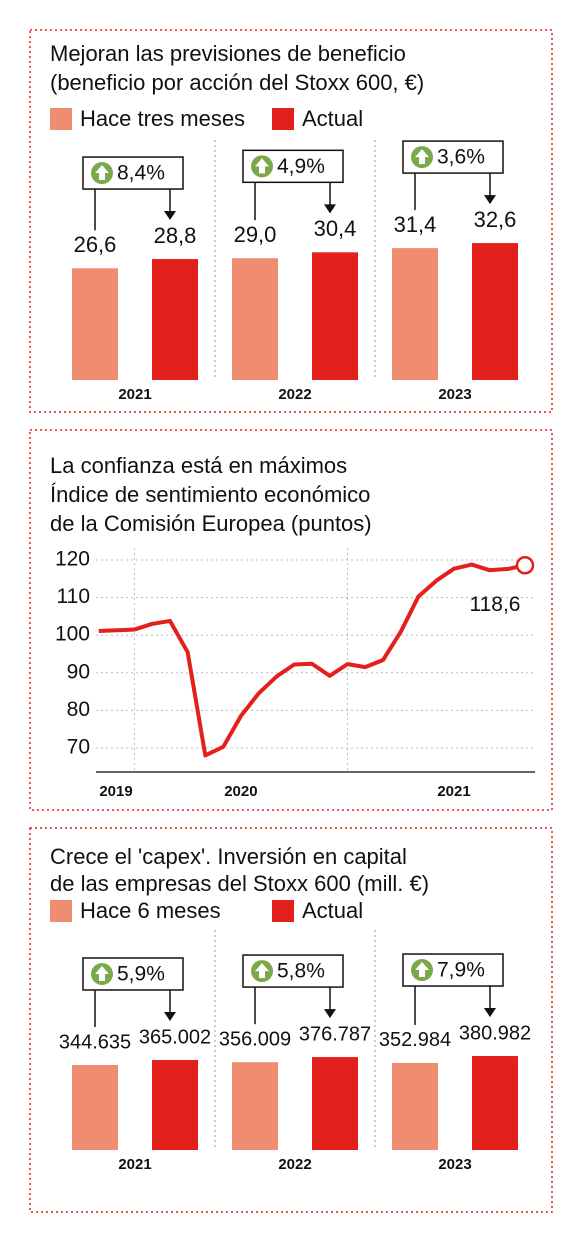  What do you see at coordinates (175, 235) in the screenshot?
I see `value-label: 28,8` at bounding box center [175, 235].